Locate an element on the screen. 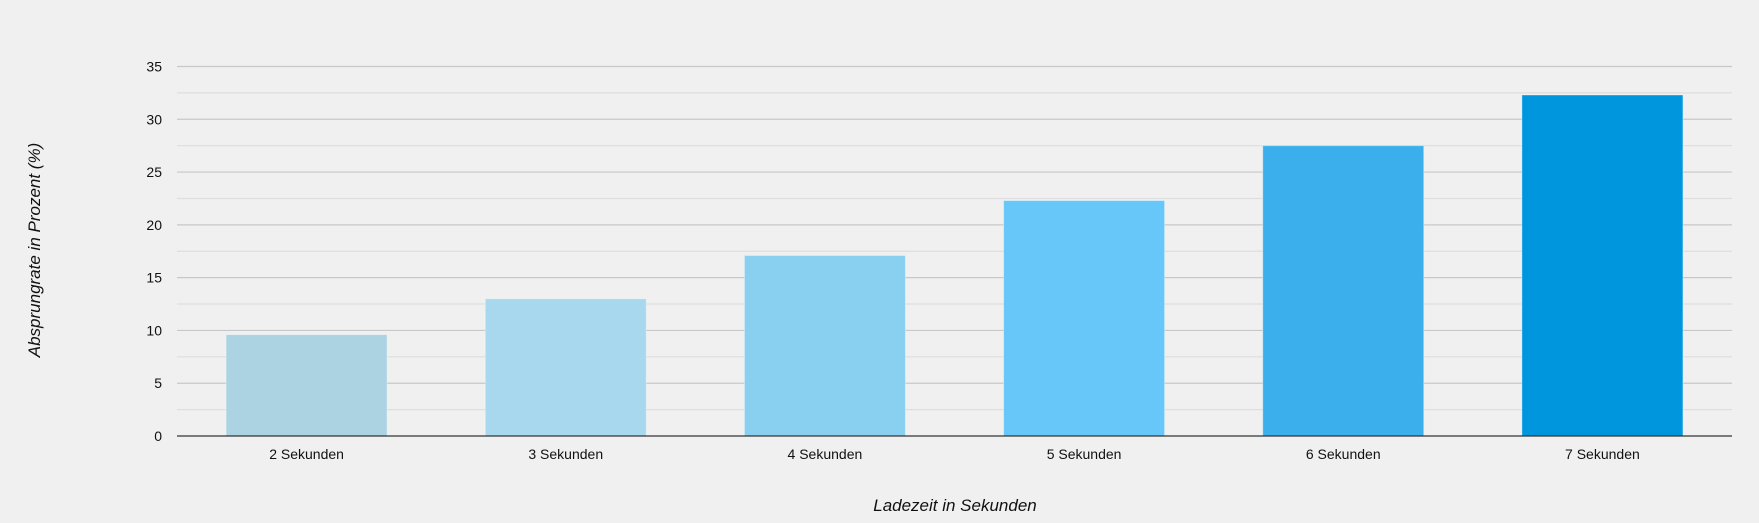 This screenshot has width=1759, height=523. x-tick-label: 5 Sekunden is located at coordinates (1084, 454).